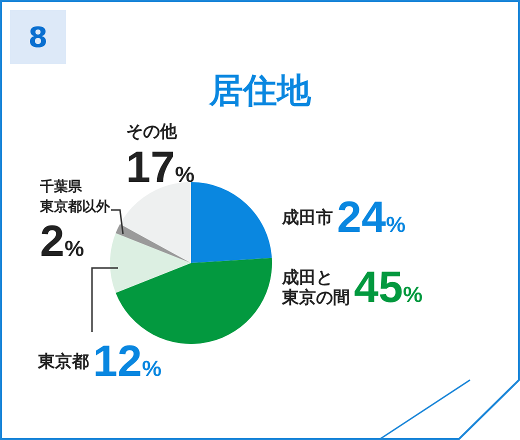  I want to click on data-label: 24%, so click(371, 218).